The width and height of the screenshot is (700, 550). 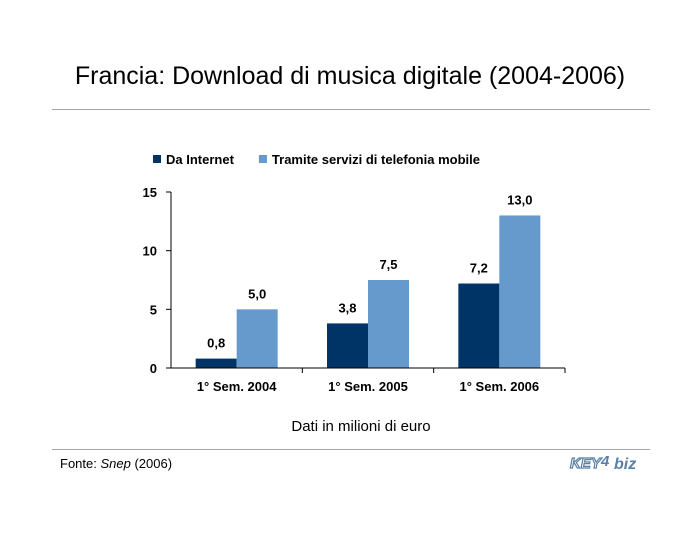 What do you see at coordinates (388, 264) in the screenshot?
I see `data-label: 7,5` at bounding box center [388, 264].